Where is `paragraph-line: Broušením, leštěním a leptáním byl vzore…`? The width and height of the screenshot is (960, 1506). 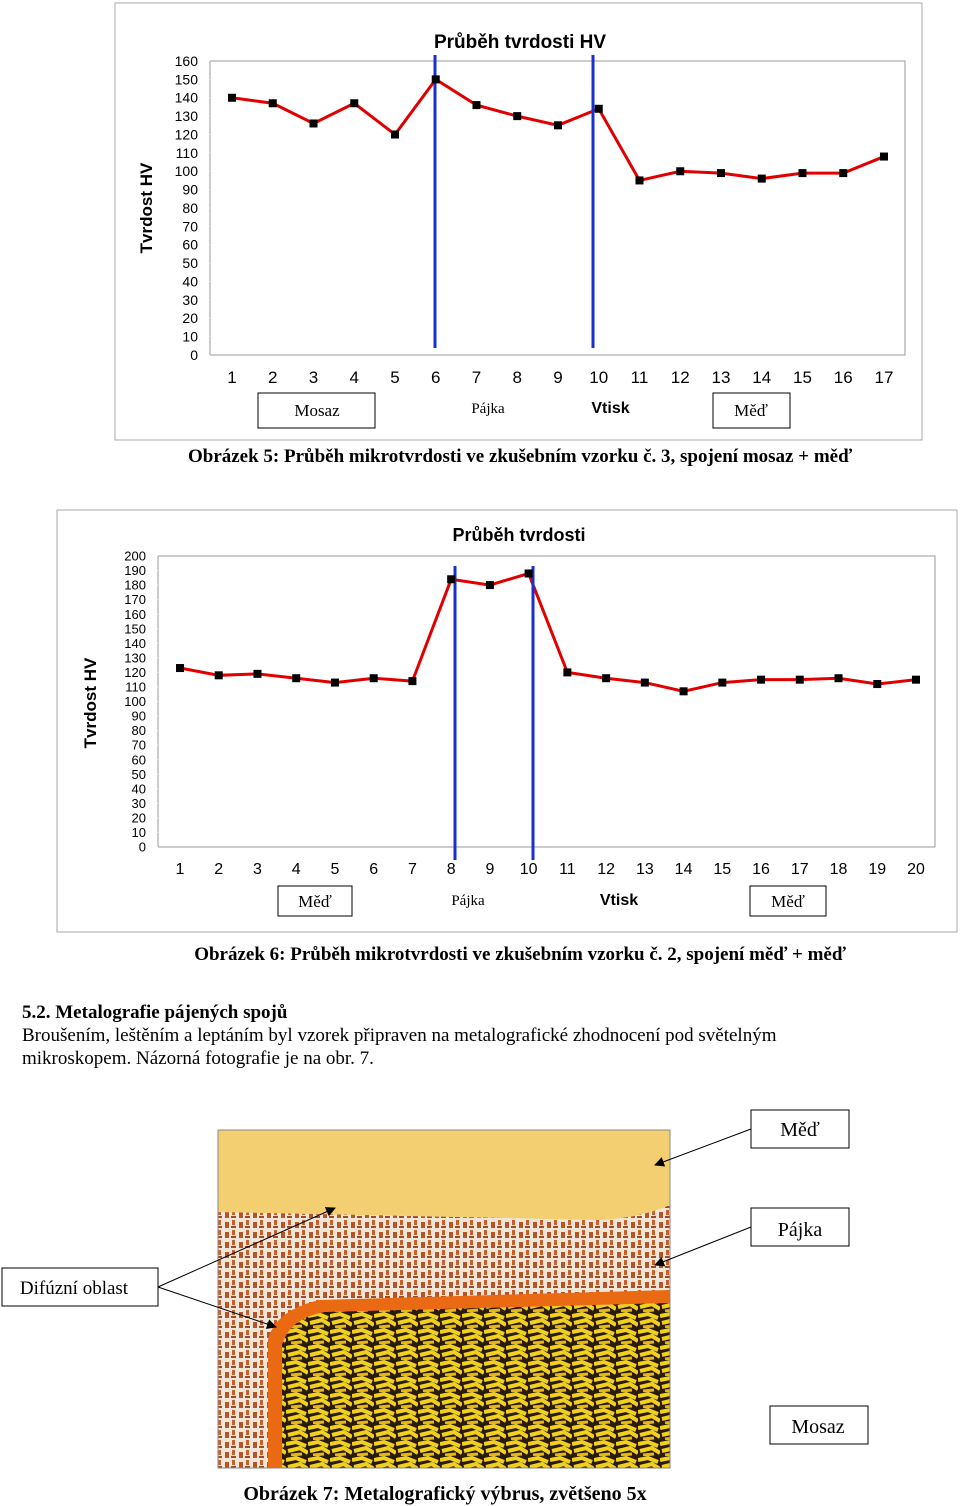
paragraph-line: Broušením, leštěním a leptáním byl vzore… is located at coordinates (399, 1035).